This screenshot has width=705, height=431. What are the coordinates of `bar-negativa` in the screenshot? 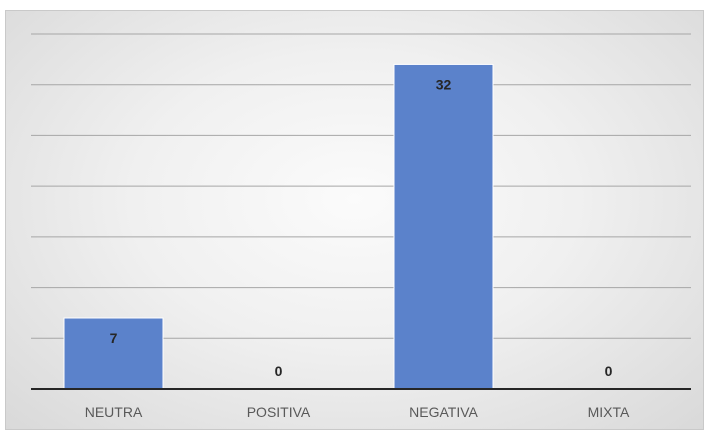 It's located at (443, 226).